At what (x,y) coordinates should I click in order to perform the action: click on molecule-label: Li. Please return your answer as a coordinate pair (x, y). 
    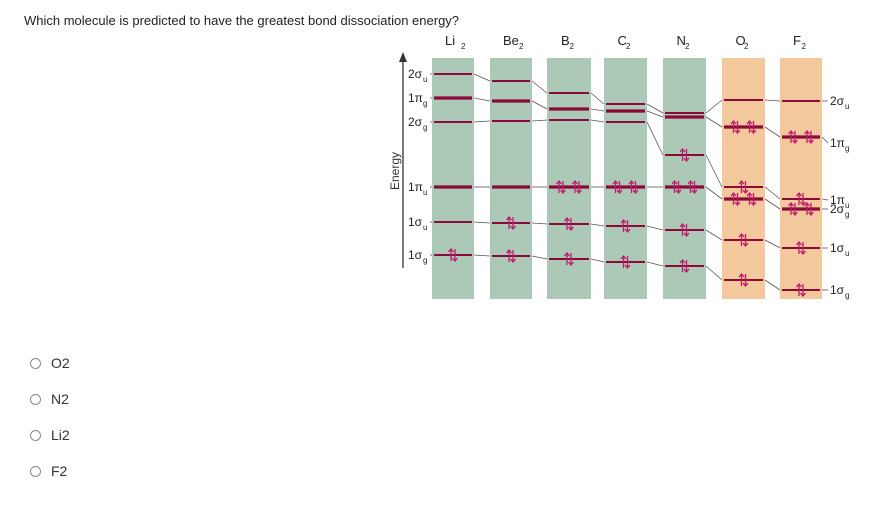
    Looking at the image, I should click on (450, 40).